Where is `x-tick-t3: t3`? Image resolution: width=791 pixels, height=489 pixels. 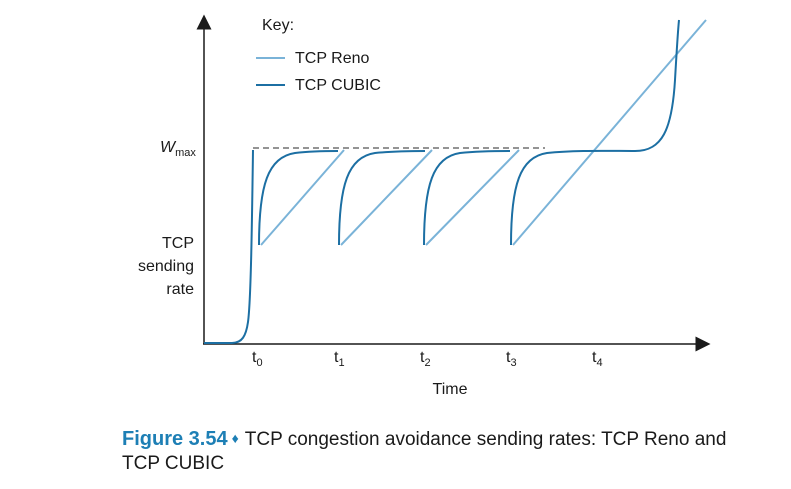
x-tick-t3: t3 is located at coordinates (511, 359).